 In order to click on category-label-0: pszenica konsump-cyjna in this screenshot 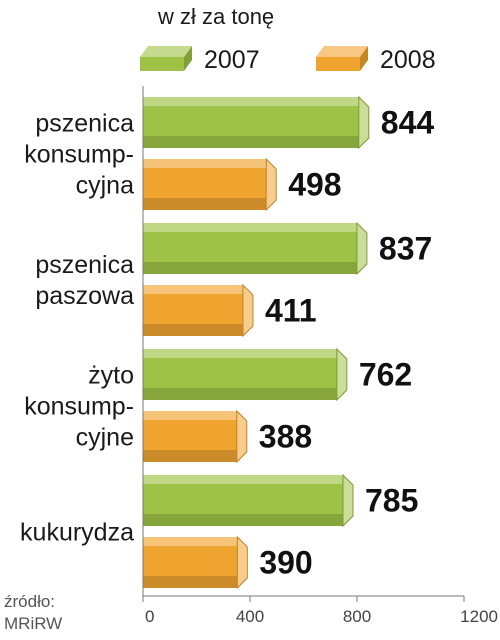, I will do `click(79, 155)`.